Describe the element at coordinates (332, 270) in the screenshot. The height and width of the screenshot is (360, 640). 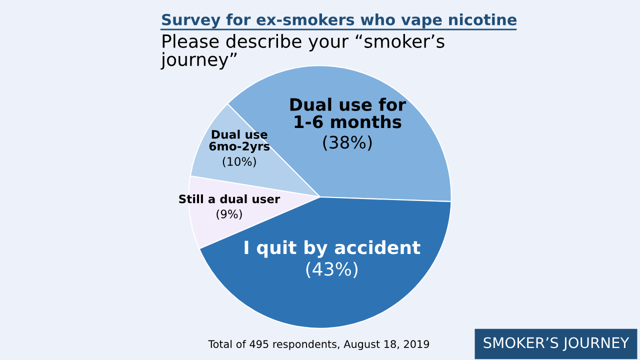
I see `data-label: (43%)` at that location.